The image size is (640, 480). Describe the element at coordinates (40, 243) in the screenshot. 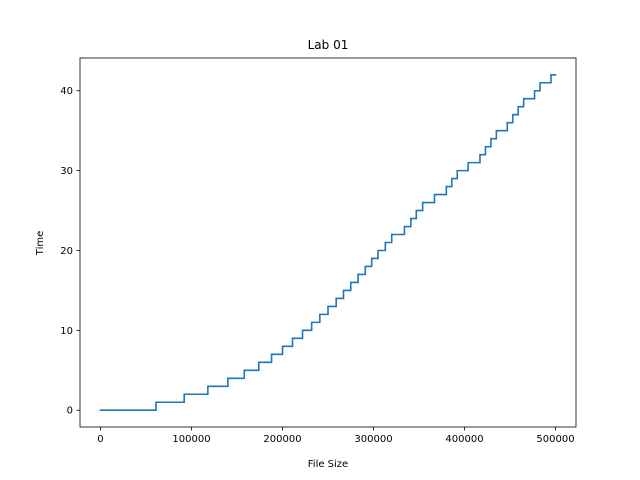

I see `y-axis-label: Time` at that location.